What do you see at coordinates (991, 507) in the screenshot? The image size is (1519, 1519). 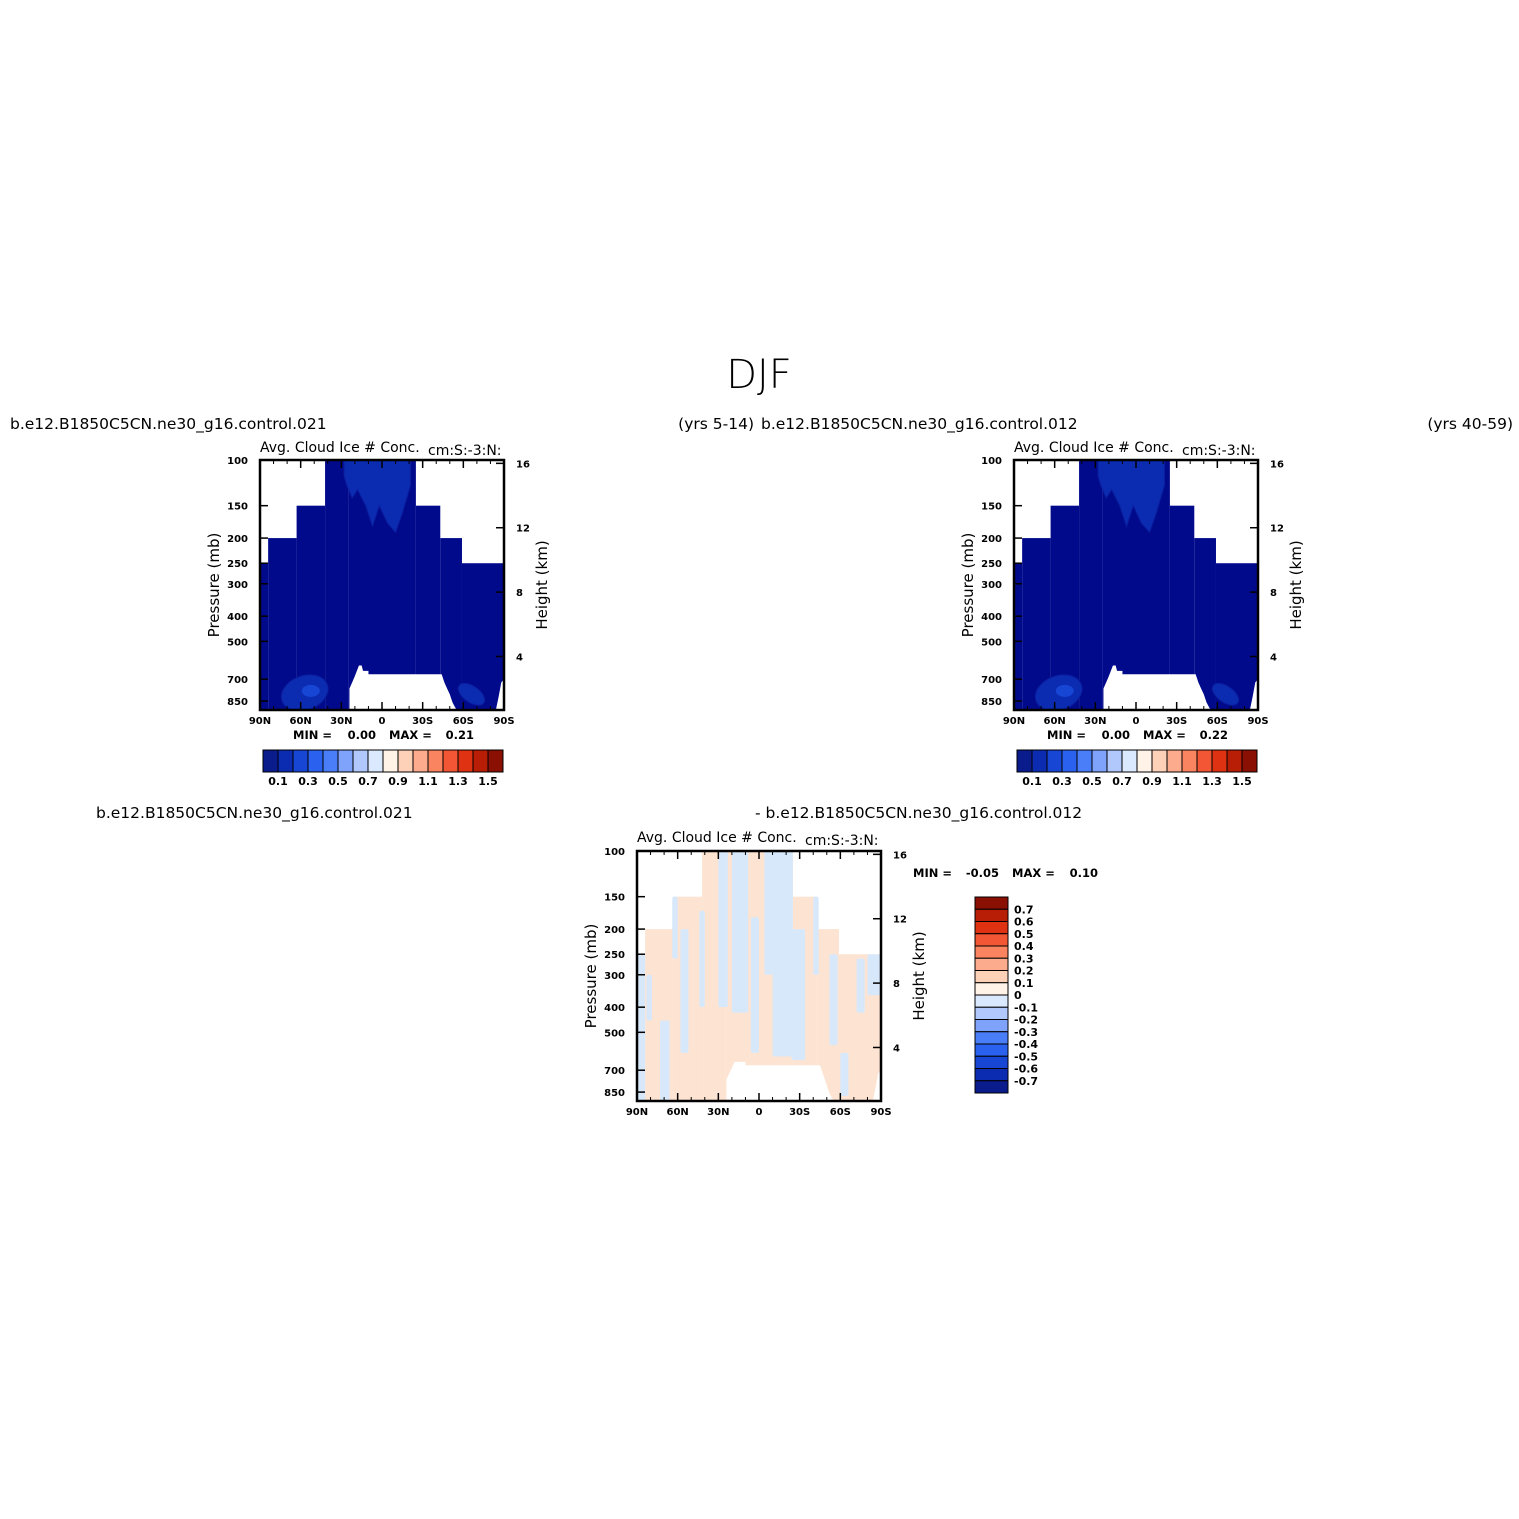 I see `y-tick-label: 150` at bounding box center [991, 507].